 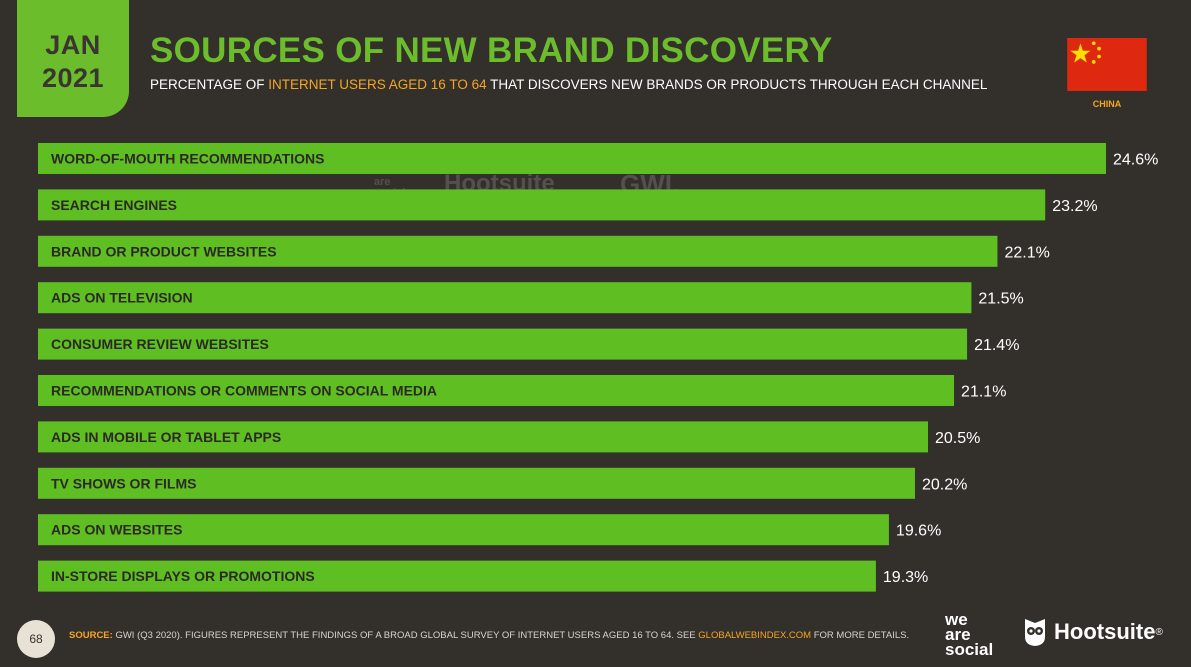 What do you see at coordinates (73, 45) in the screenshot?
I see `date-month: JAN` at bounding box center [73, 45].